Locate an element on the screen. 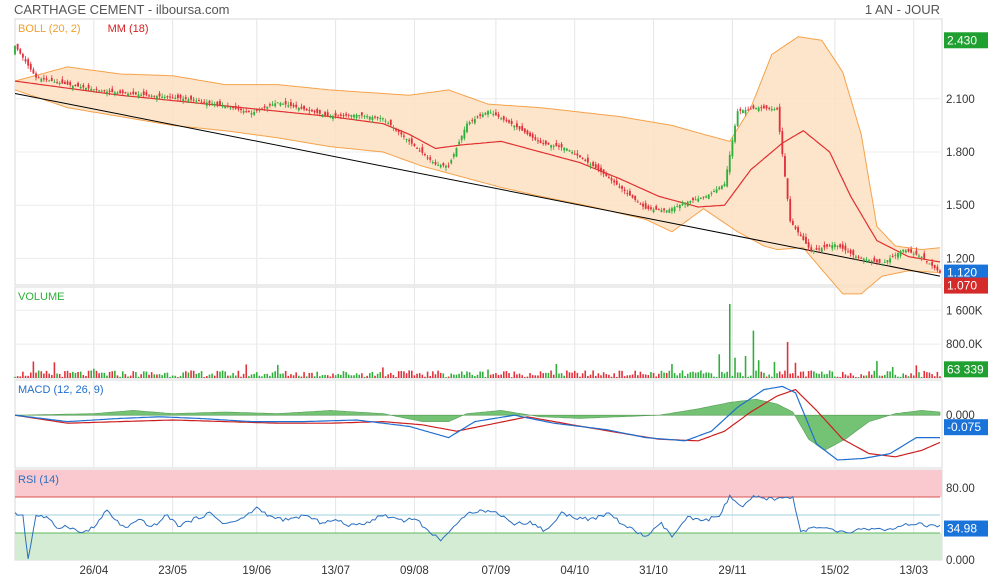 This screenshot has width=990, height=580. x-axis-date-label: 23/05 is located at coordinates (172, 571).